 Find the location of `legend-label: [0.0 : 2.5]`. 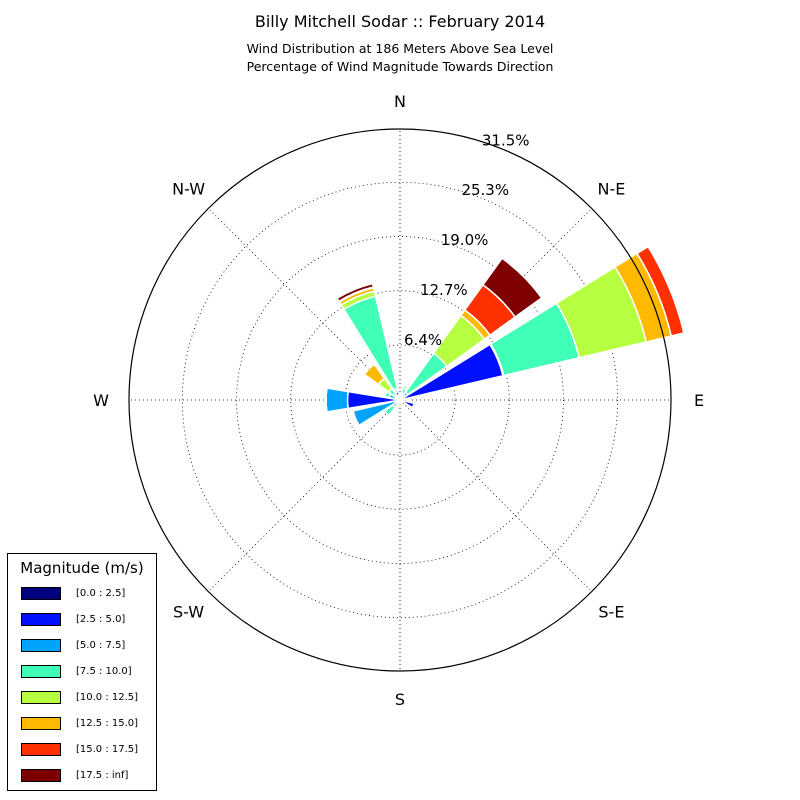

legend-label: [0.0 : 2.5] is located at coordinates (101, 593).